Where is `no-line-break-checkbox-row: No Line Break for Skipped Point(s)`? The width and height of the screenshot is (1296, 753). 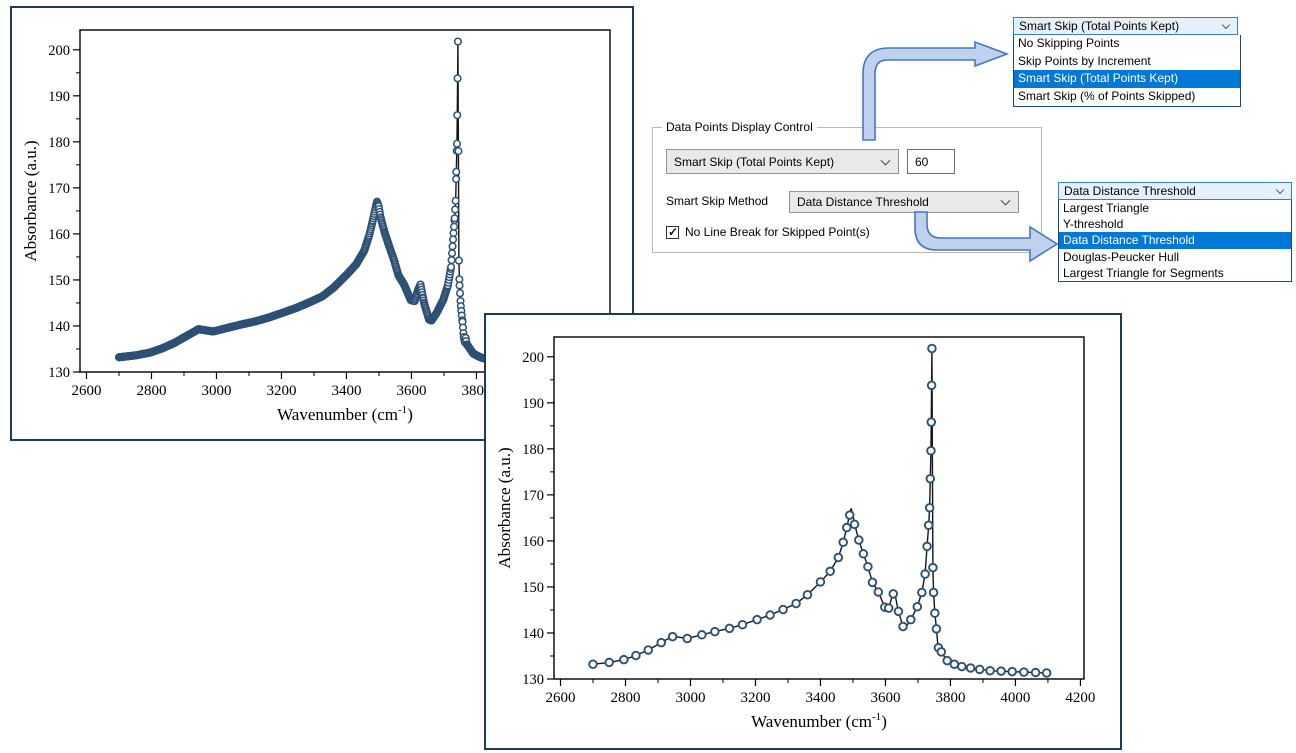 no-line-break-checkbox-row: No Line Break for Skipped Point(s) is located at coordinates (768, 232).